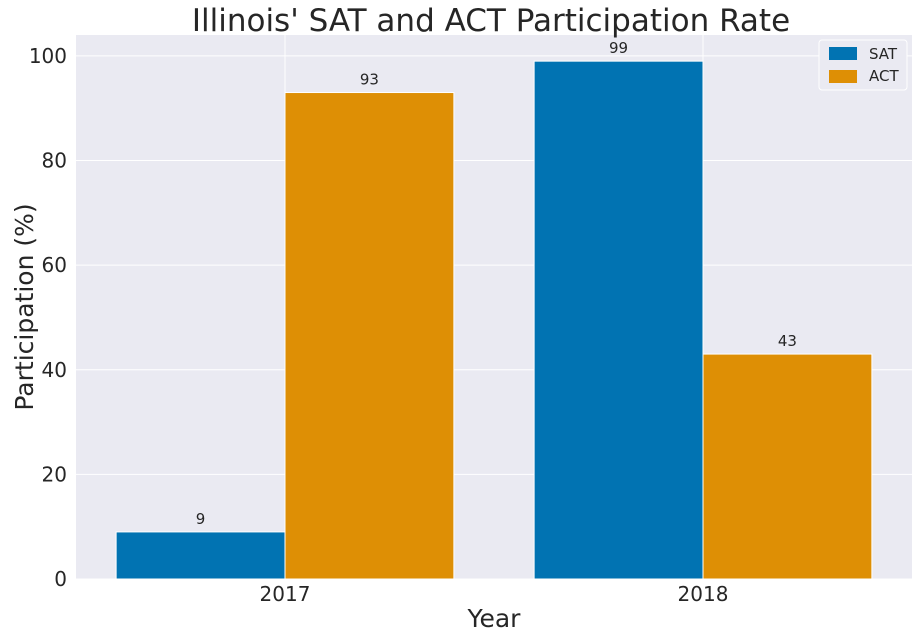  I want to click on y-tick-labels: 0 20 40 60 80 100, so click(48, 317).